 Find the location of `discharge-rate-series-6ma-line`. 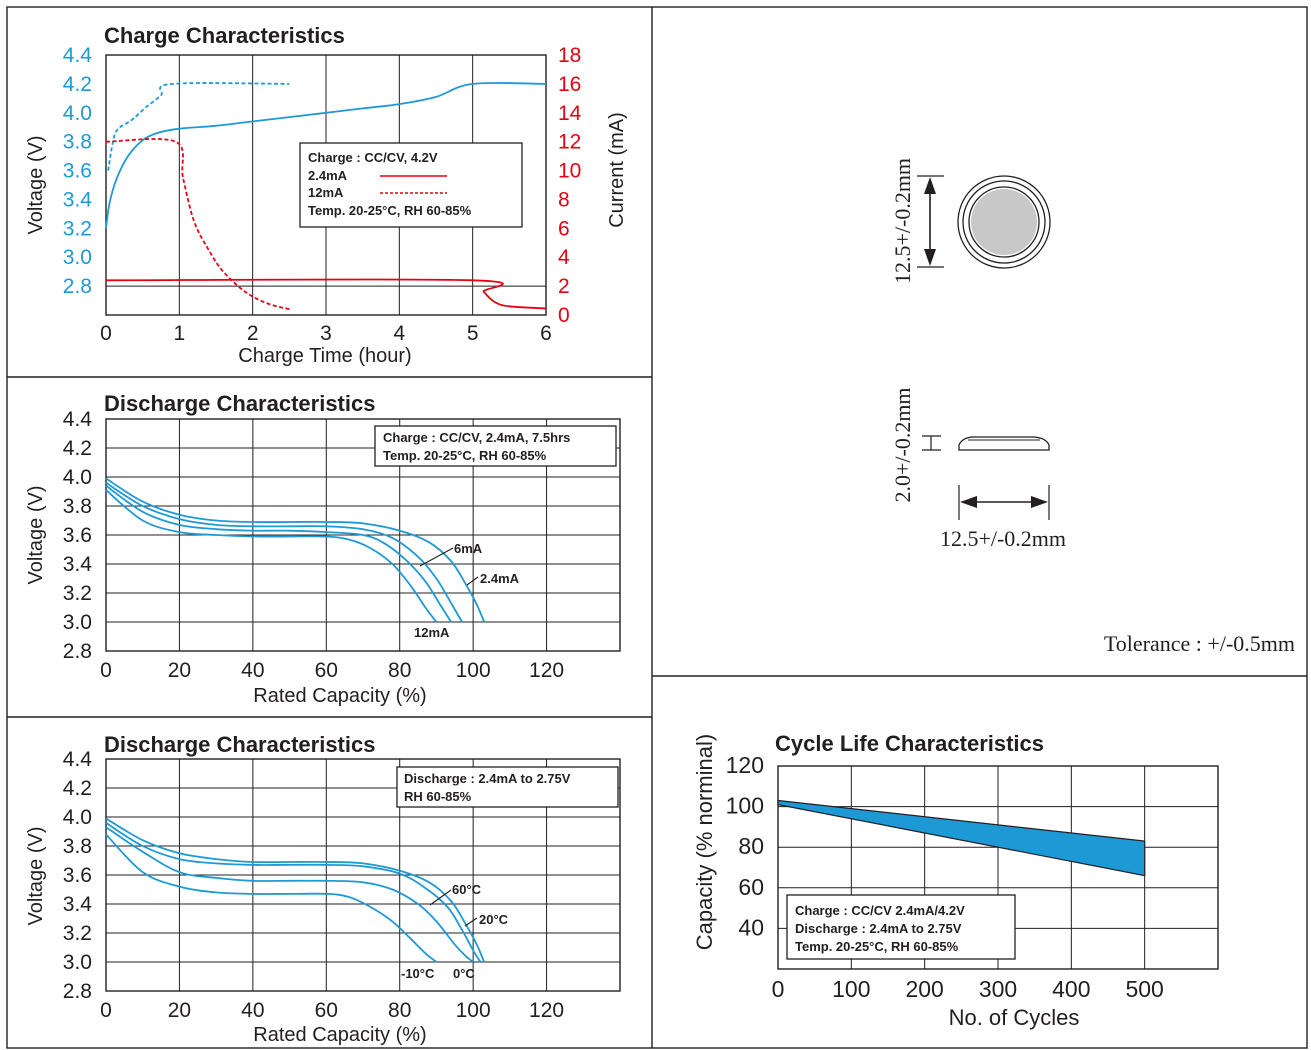

discharge-rate-series-6ma-line is located at coordinates (284, 552).